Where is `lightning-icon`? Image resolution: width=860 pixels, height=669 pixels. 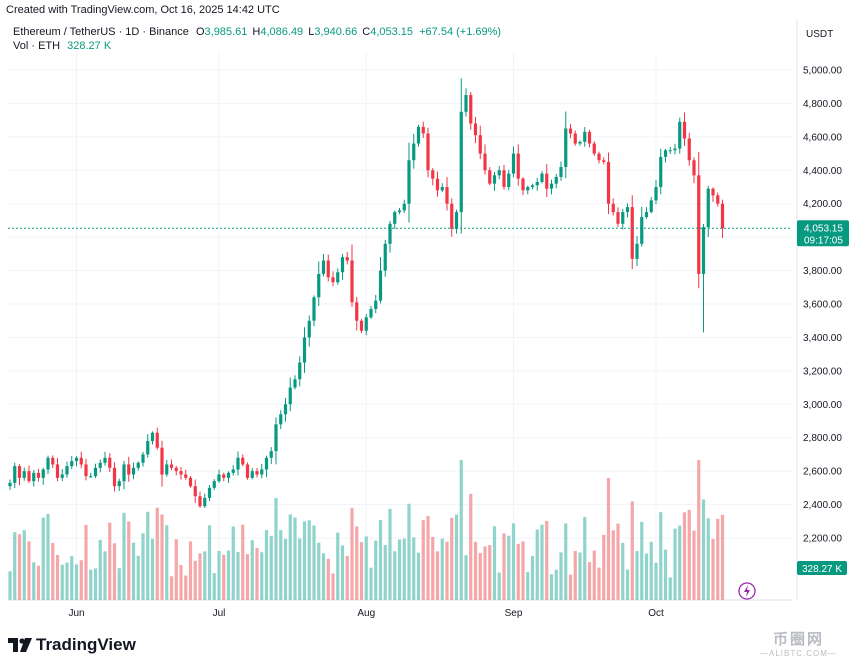
lightning-icon is located at coordinates (747, 591).